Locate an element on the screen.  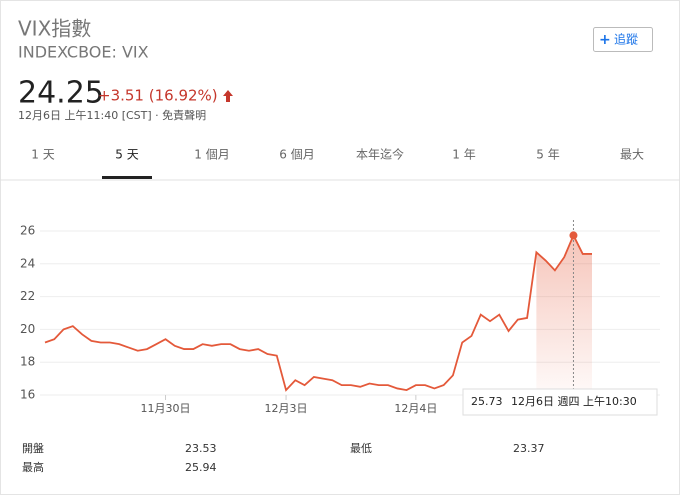
y-tick-label: 22 is located at coordinates (27, 296).